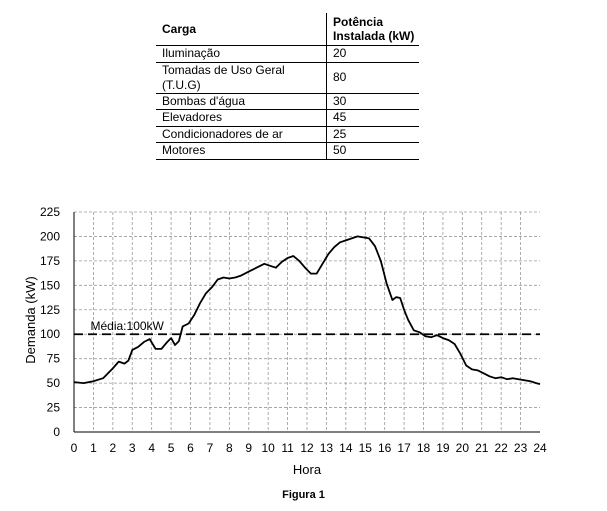 This screenshot has height=511, width=607. I want to click on load-name-cell: Condicionadores de ar, so click(241, 134).